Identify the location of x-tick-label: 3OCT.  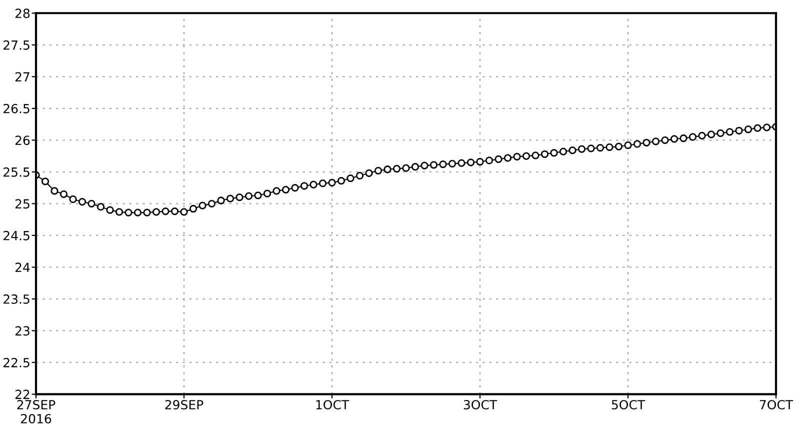
(481, 405).